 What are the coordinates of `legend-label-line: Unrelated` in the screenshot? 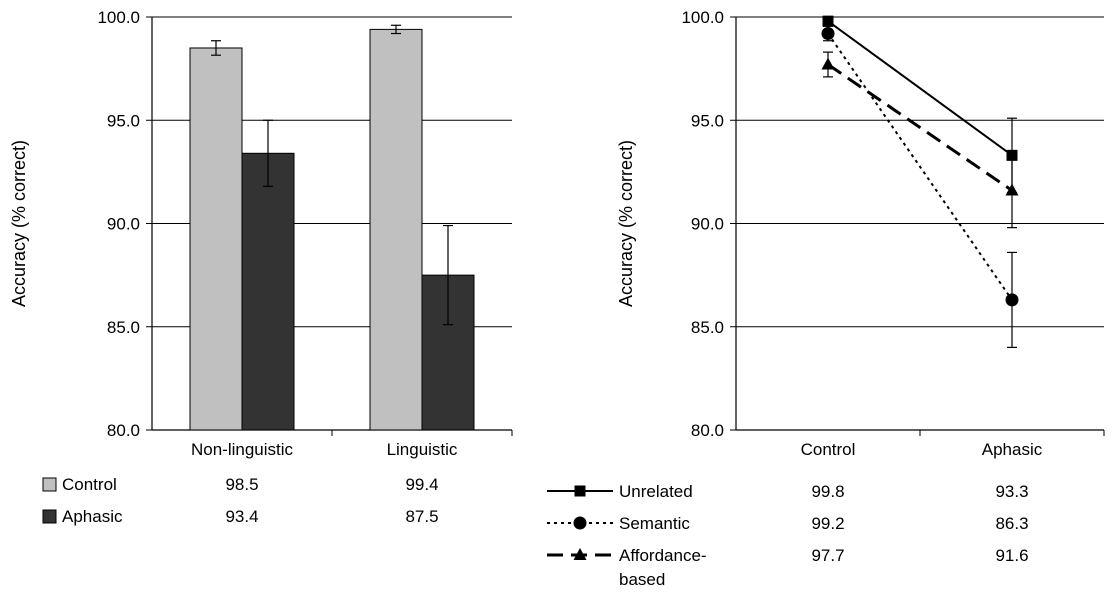 It's located at (656, 491).